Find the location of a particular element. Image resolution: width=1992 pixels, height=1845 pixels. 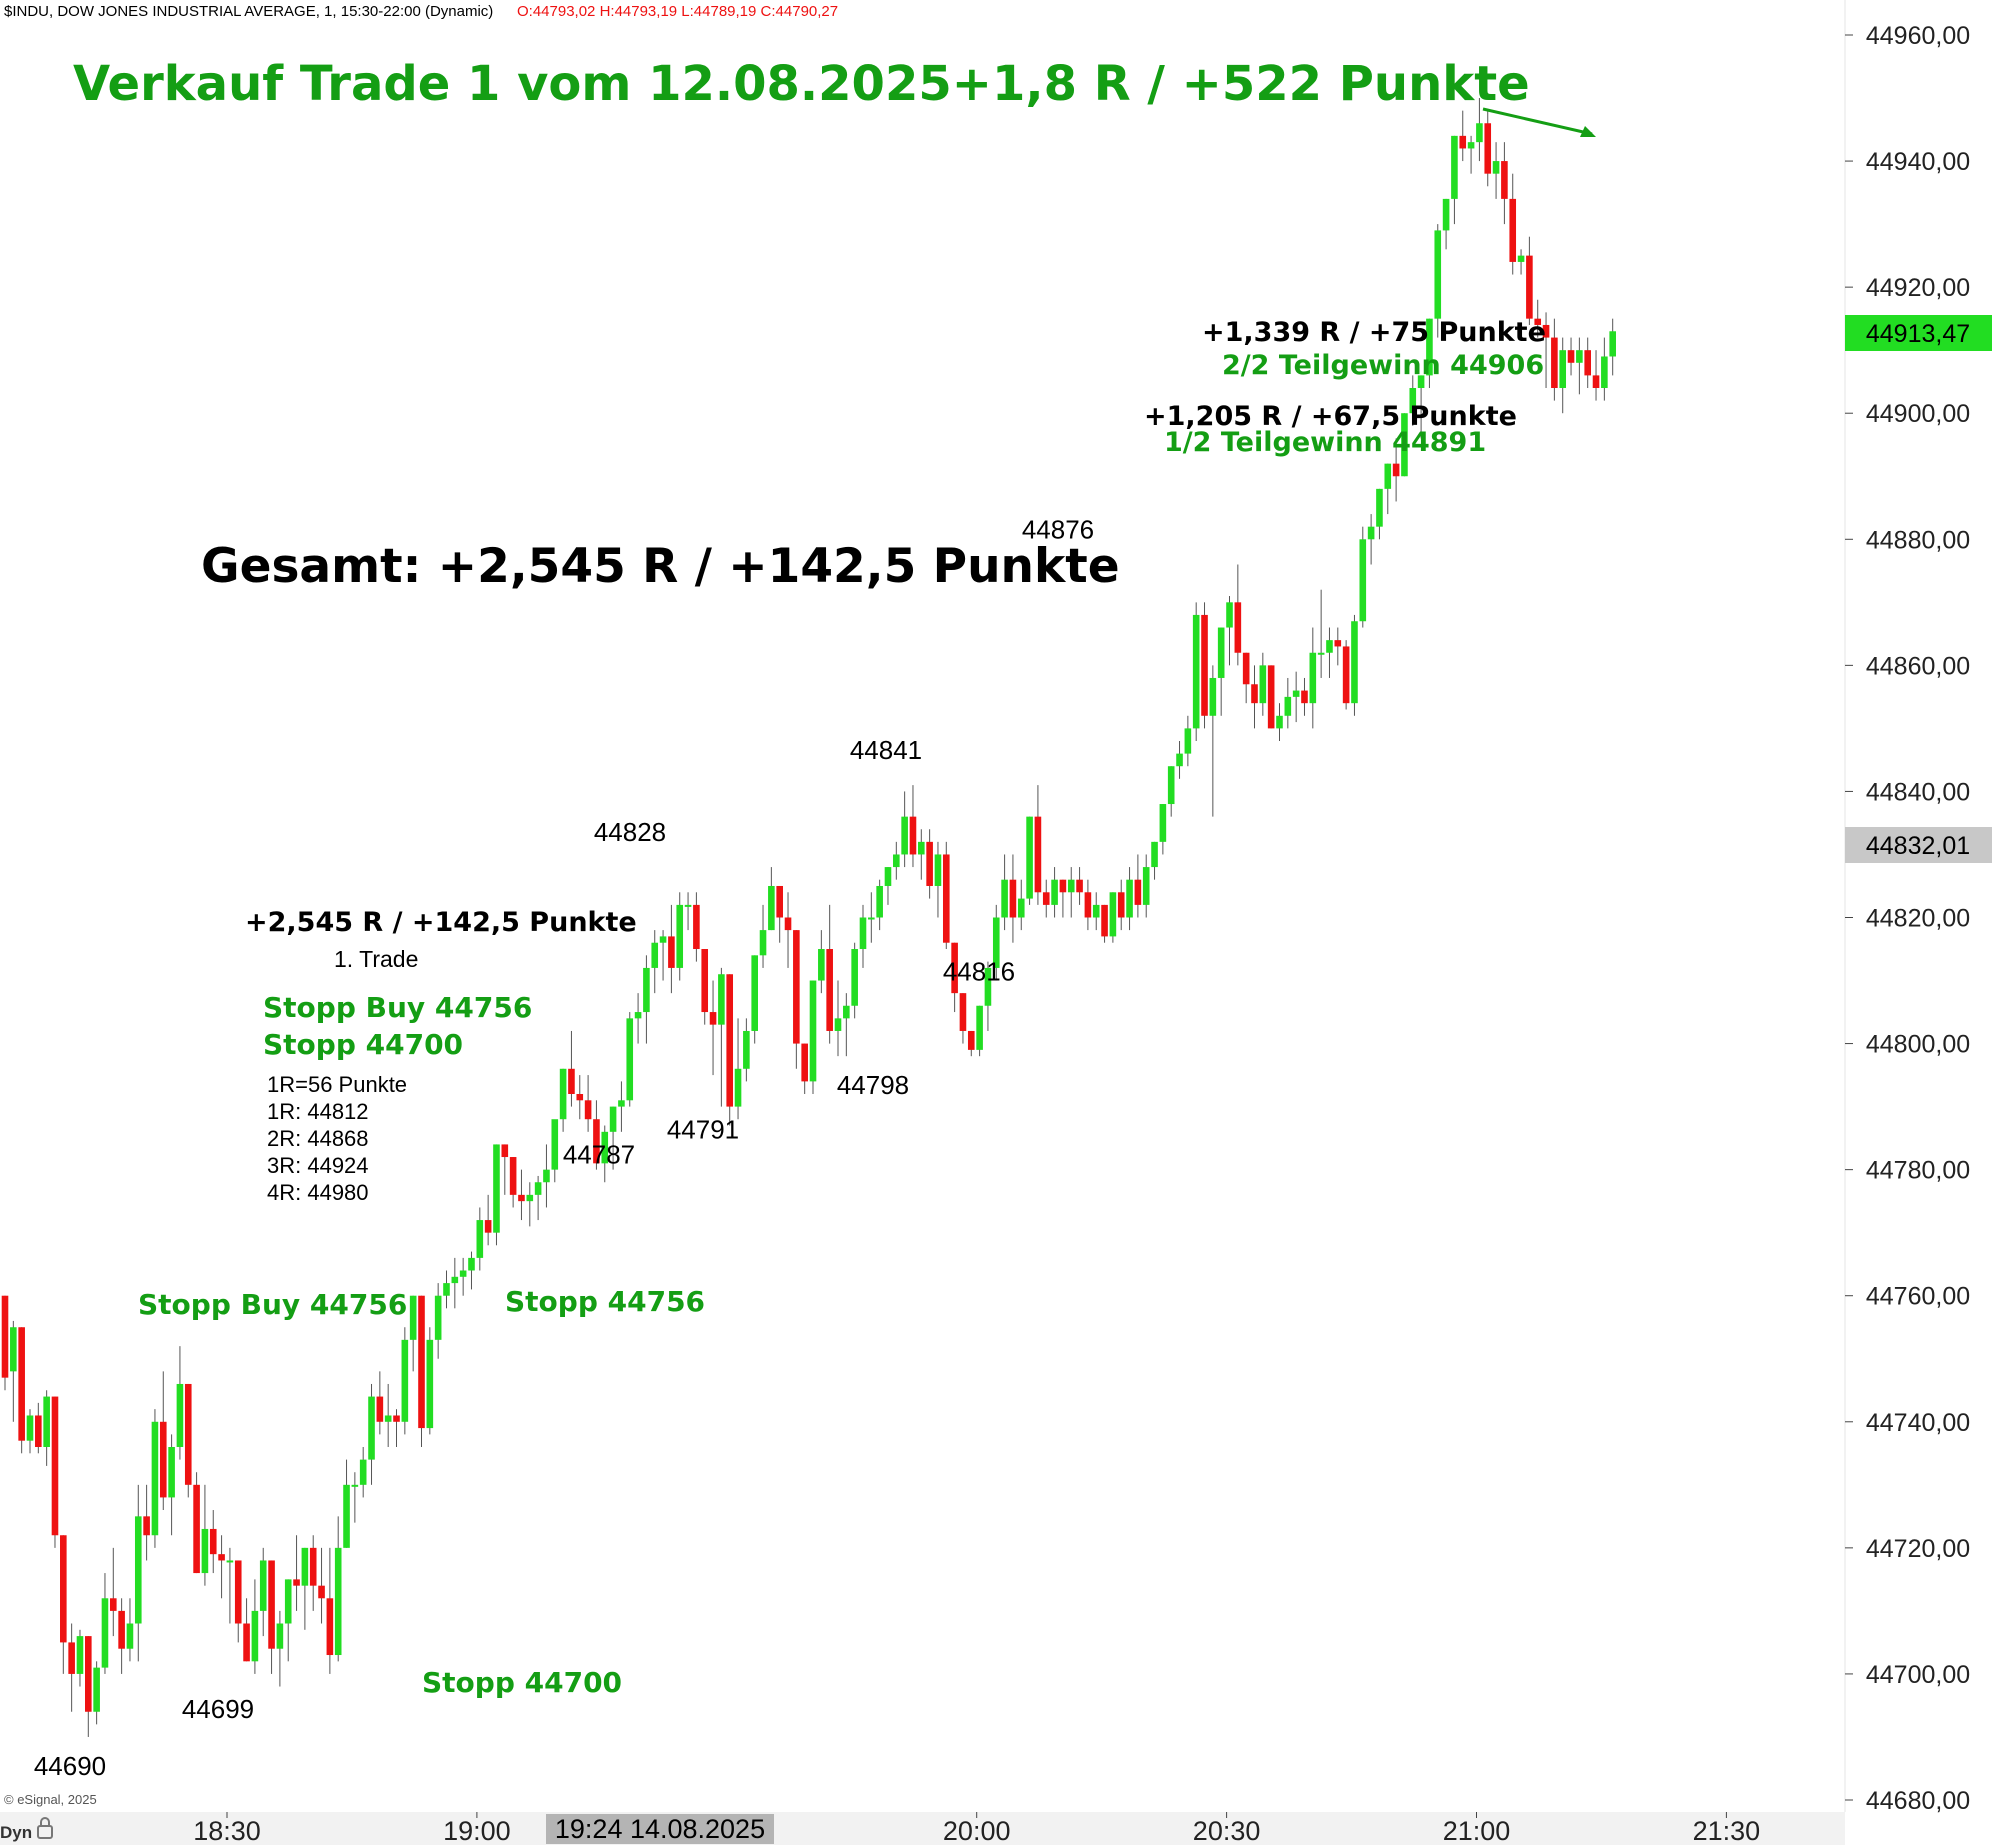

swing-label: 44841 is located at coordinates (886, 750).